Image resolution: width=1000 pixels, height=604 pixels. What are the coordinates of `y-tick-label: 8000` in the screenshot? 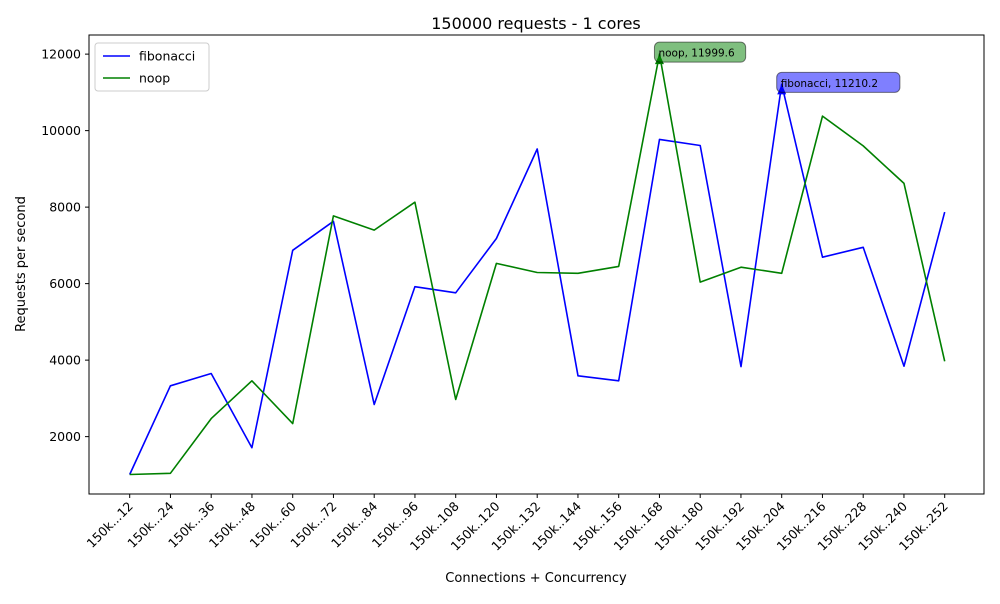 It's located at (65, 207).